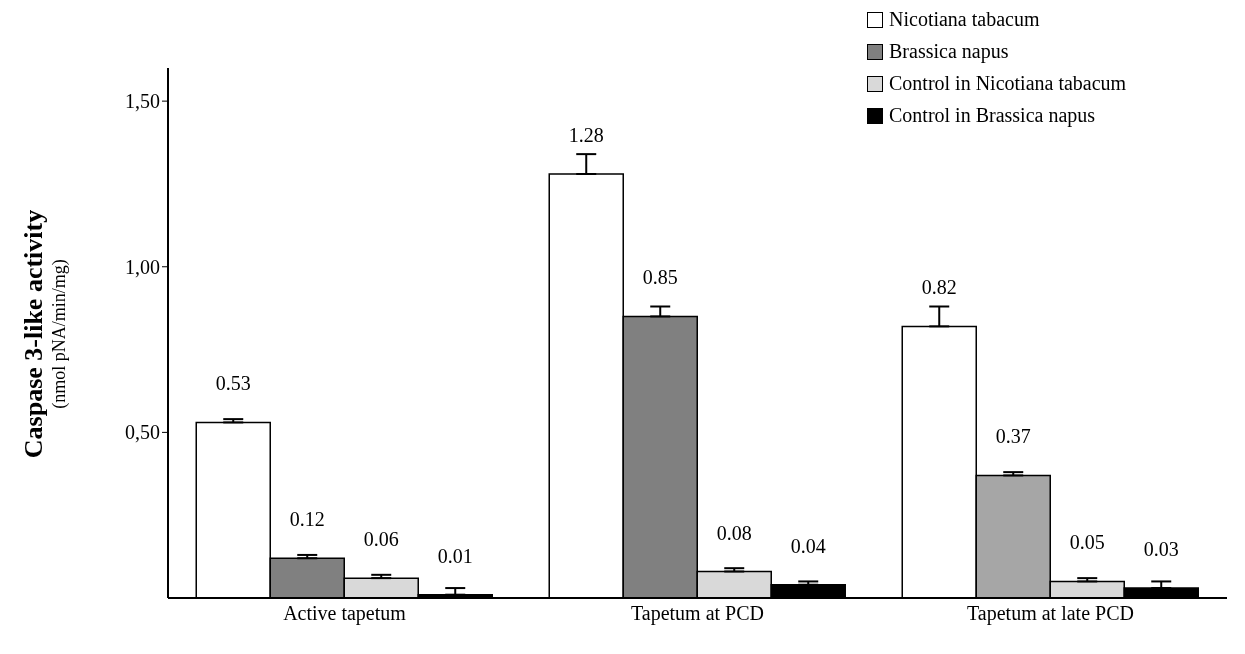 This screenshot has width=1245, height=654. I want to click on x-tick-label: Tapetum at PCD, so click(697, 614).